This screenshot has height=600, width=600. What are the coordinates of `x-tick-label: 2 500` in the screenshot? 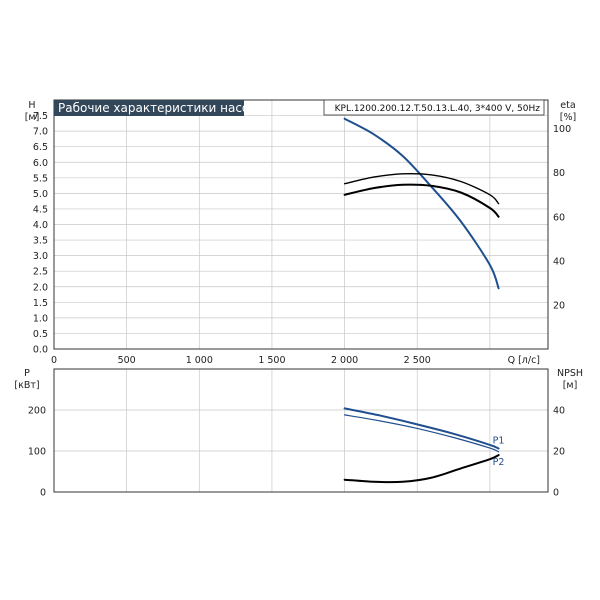 It's located at (417, 360).